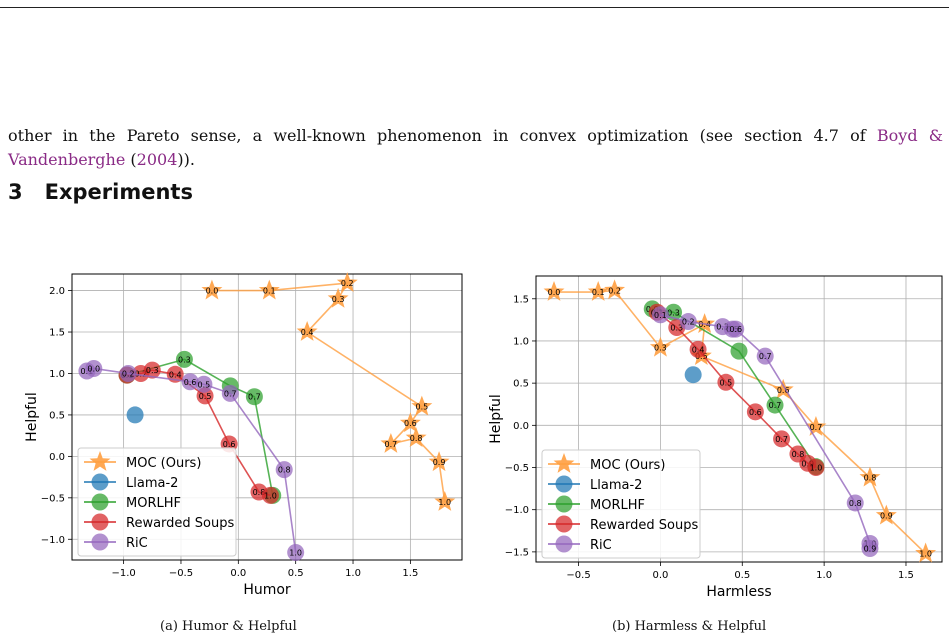 The height and width of the screenshot is (642, 949). Describe the element at coordinates (517, 468) in the screenshot. I see `y-tick-label: −0.5` at that location.